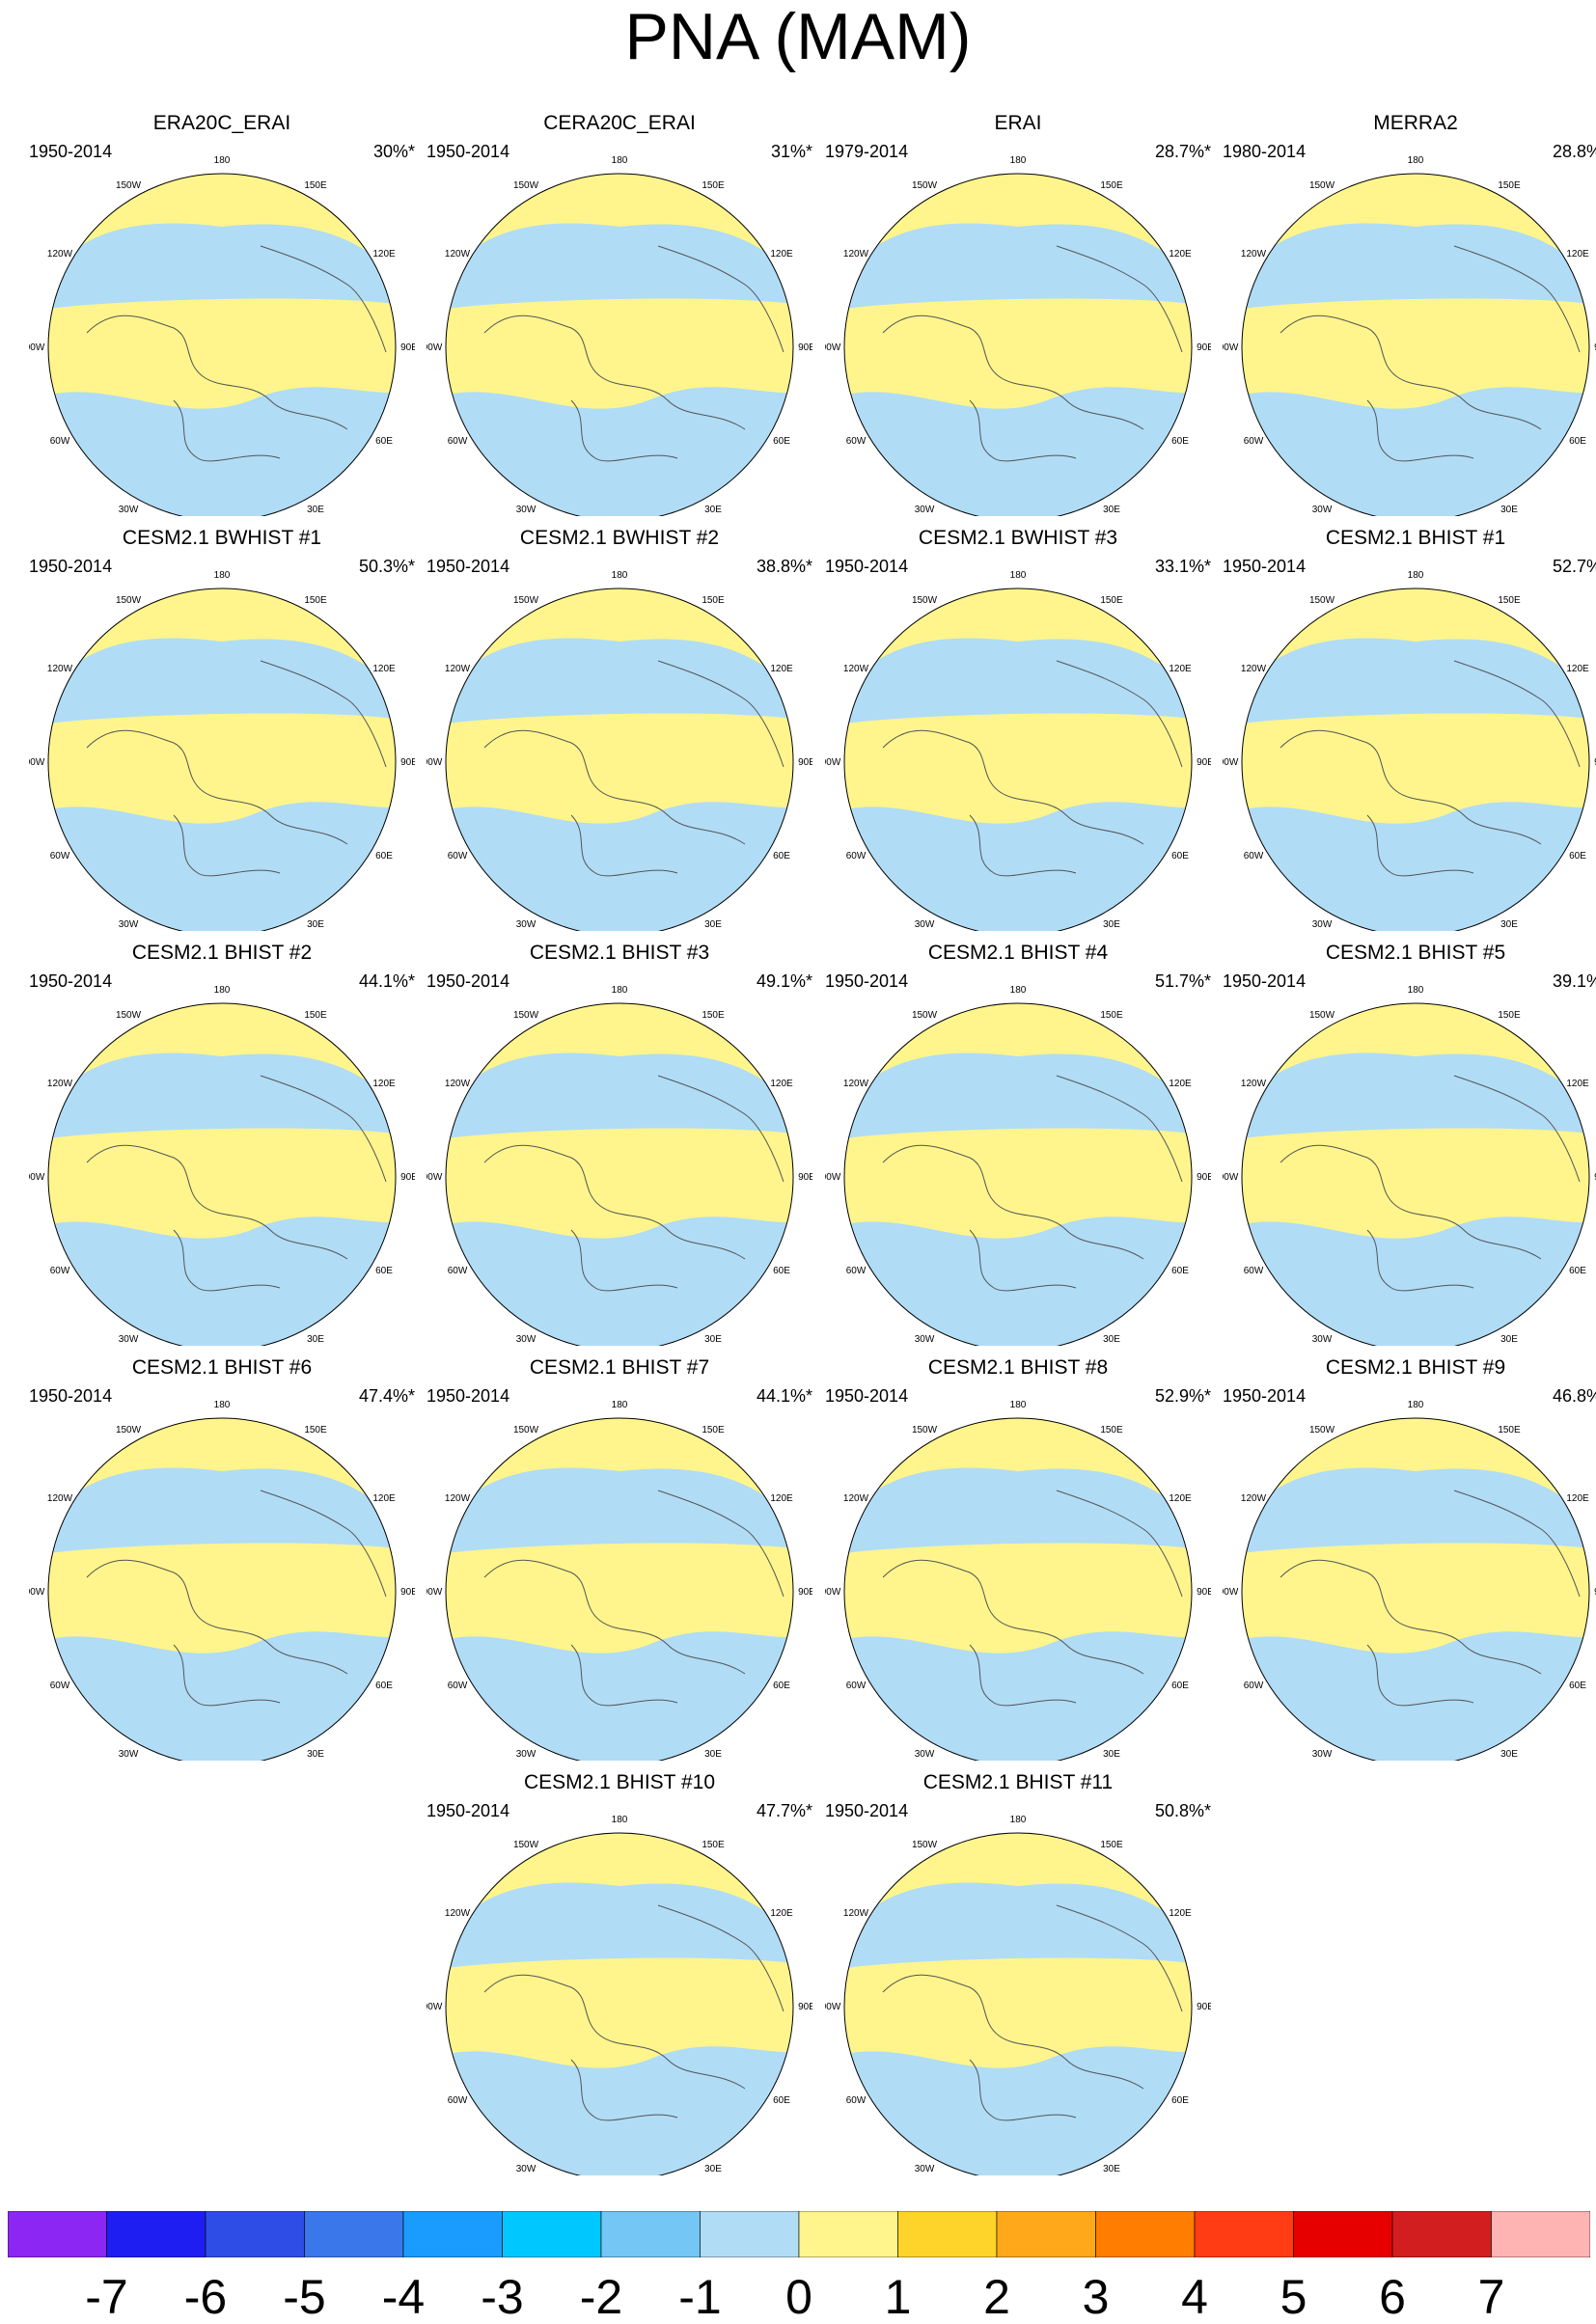 This screenshot has height=2324, width=1596. What do you see at coordinates (222, 953) in the screenshot?
I see `panel-title: CESM2.1 BHIST #2` at bounding box center [222, 953].